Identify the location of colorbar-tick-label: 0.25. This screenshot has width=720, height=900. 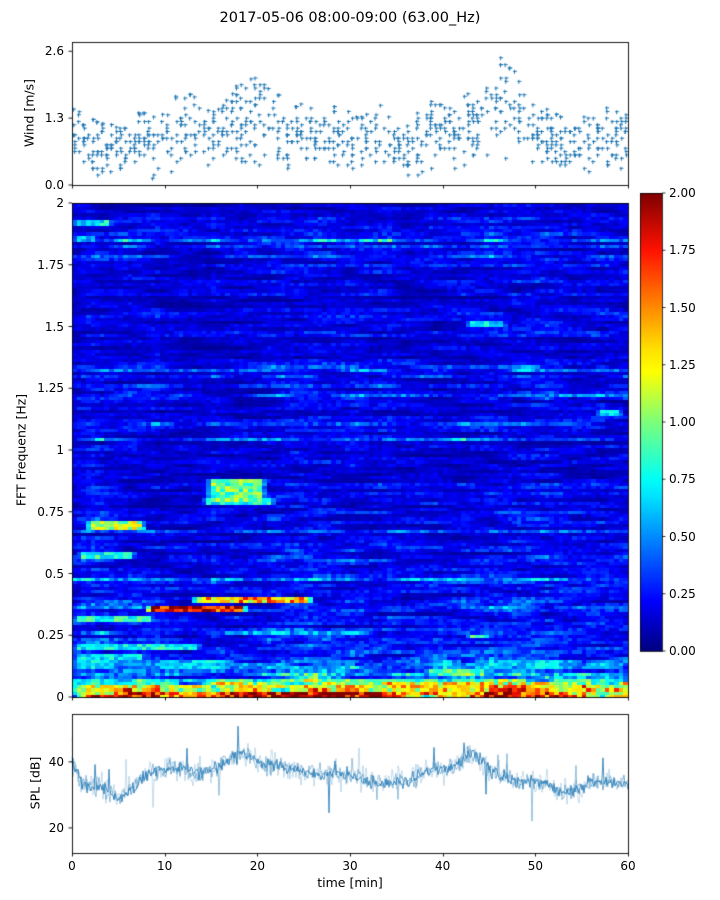
(682, 593).